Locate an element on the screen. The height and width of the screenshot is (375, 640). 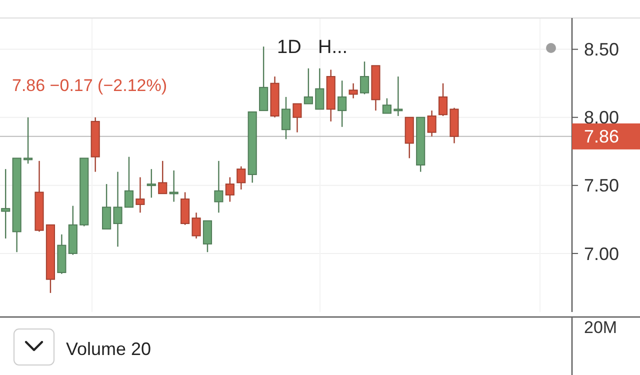
ref-line-label: 7.86 is located at coordinates (602, 136).